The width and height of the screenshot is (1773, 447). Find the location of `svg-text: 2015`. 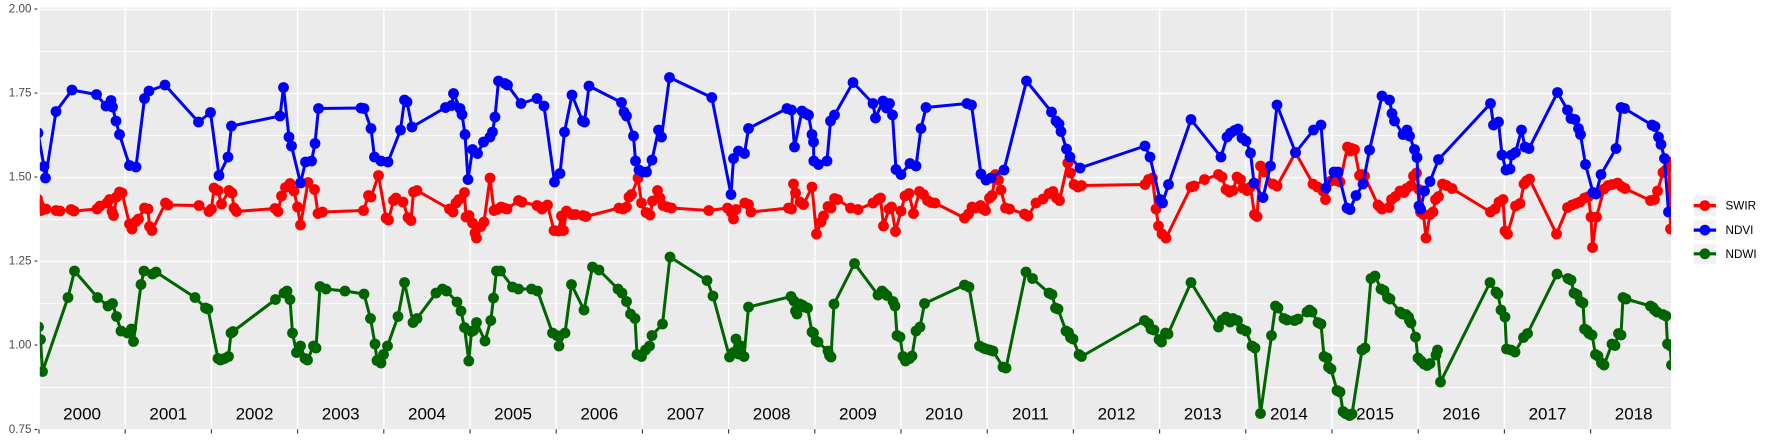

svg-text: 2015 is located at coordinates (1375, 414).